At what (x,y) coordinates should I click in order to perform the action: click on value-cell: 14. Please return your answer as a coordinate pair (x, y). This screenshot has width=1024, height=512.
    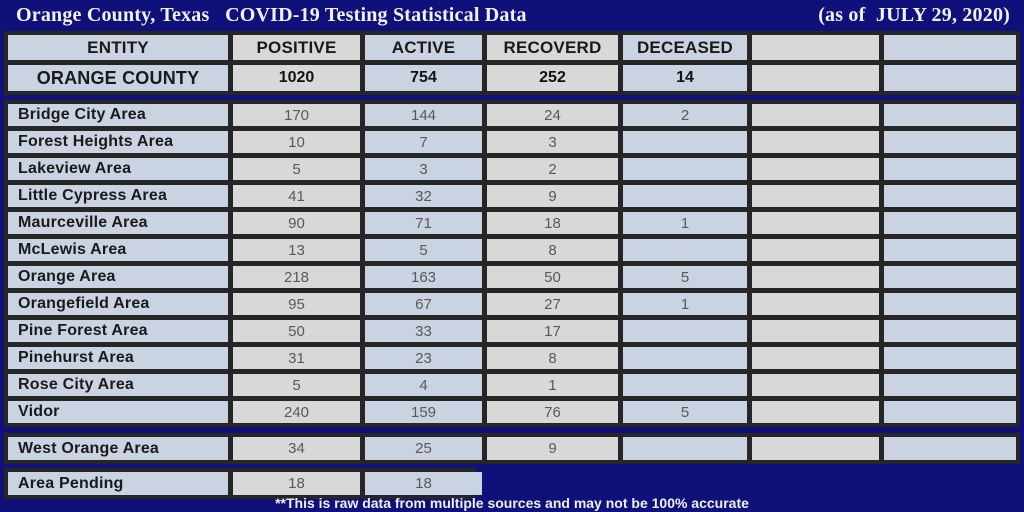
    Looking at the image, I should click on (685, 78).